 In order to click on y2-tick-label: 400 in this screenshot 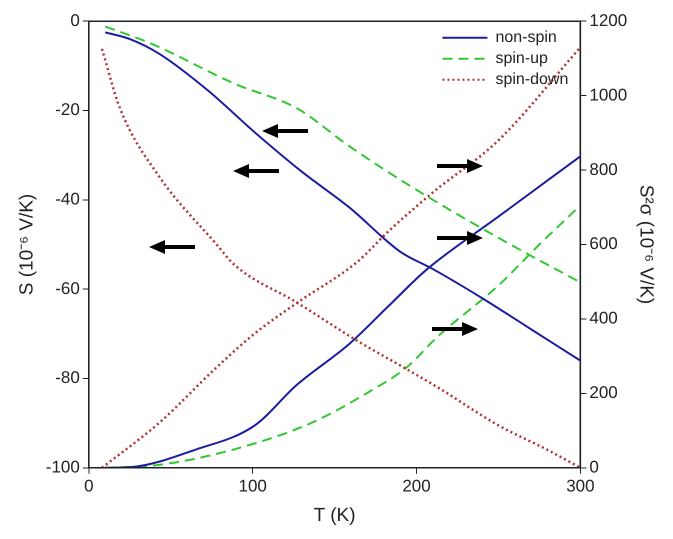, I will do `click(603, 318)`.